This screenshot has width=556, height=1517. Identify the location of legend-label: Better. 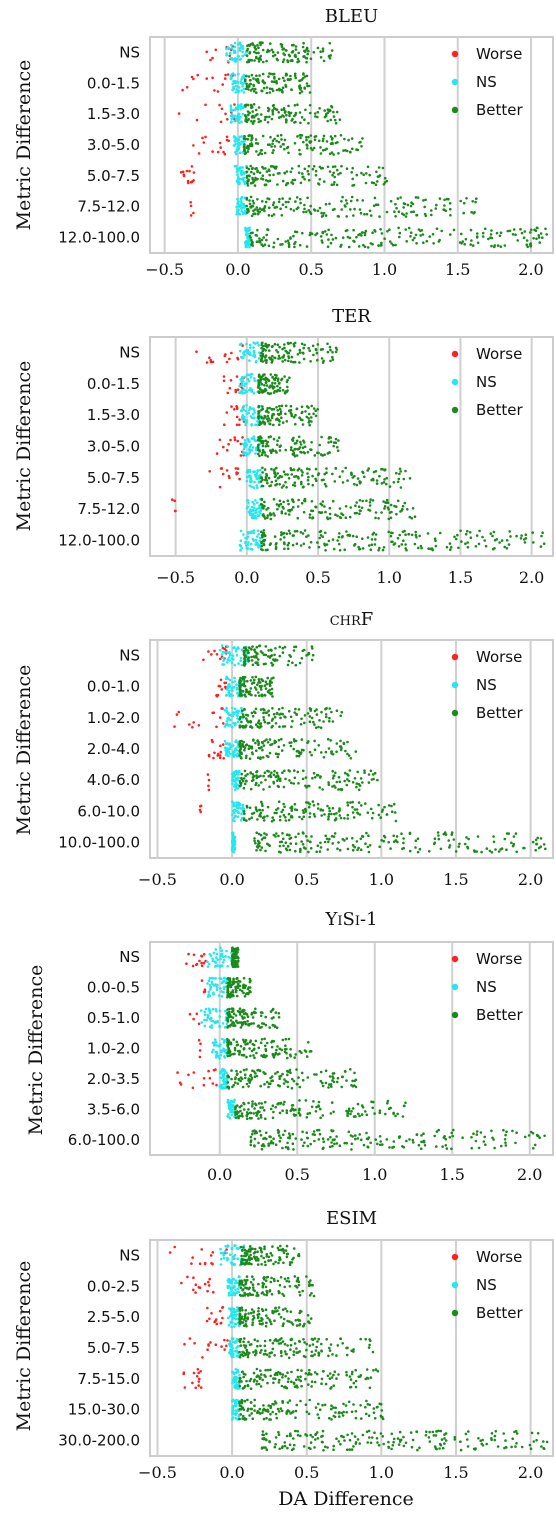
(500, 110).